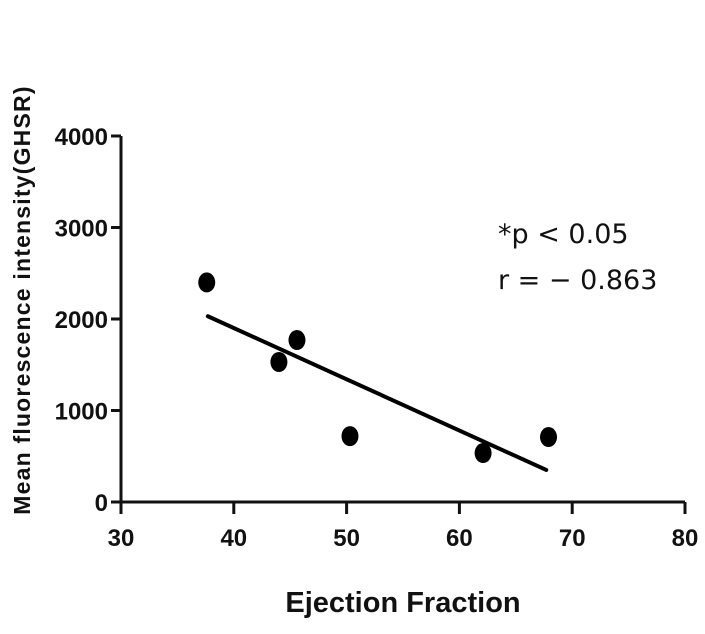 Image resolution: width=705 pixels, height=634 pixels. What do you see at coordinates (81, 320) in the screenshot?
I see `y-tick-label: 2000` at bounding box center [81, 320].